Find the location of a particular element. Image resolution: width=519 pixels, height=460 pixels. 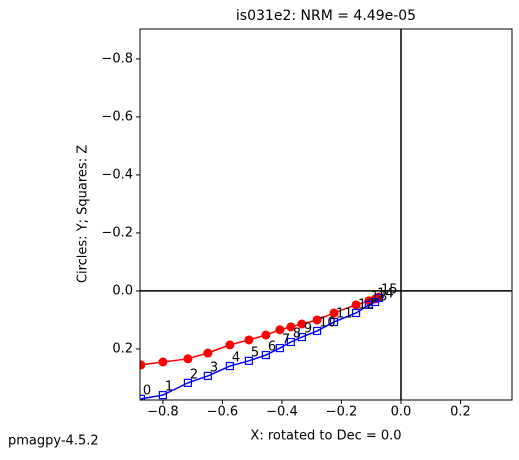

x-tick-label: −0.8 is located at coordinates (163, 412).